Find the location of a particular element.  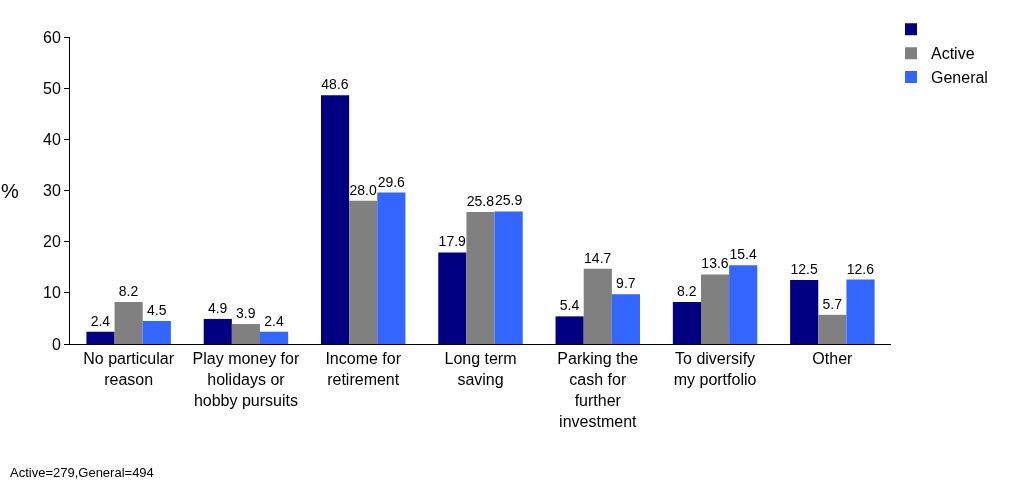

x-tick-label: Parking the cash for further investment is located at coordinates (598, 390).